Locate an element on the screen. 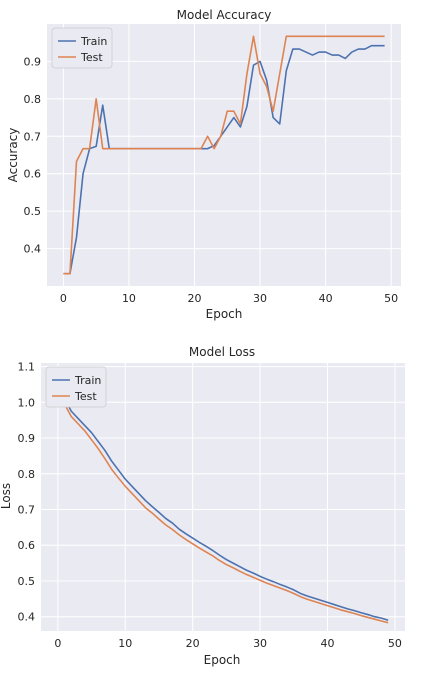 This screenshot has width=425, height=682. loss-chart-title: Model Loss is located at coordinates (222, 352).